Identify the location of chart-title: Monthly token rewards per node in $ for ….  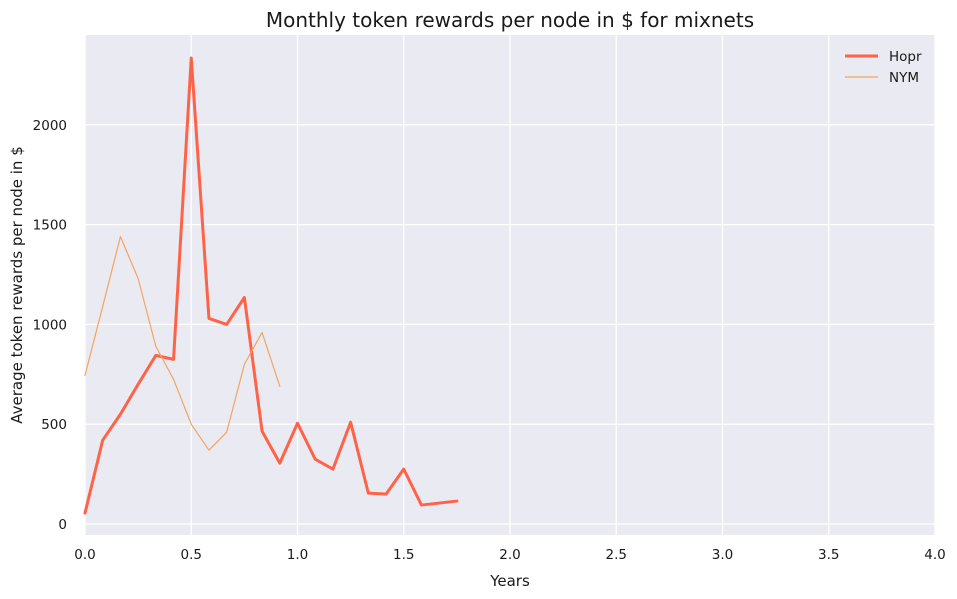
(510, 20).